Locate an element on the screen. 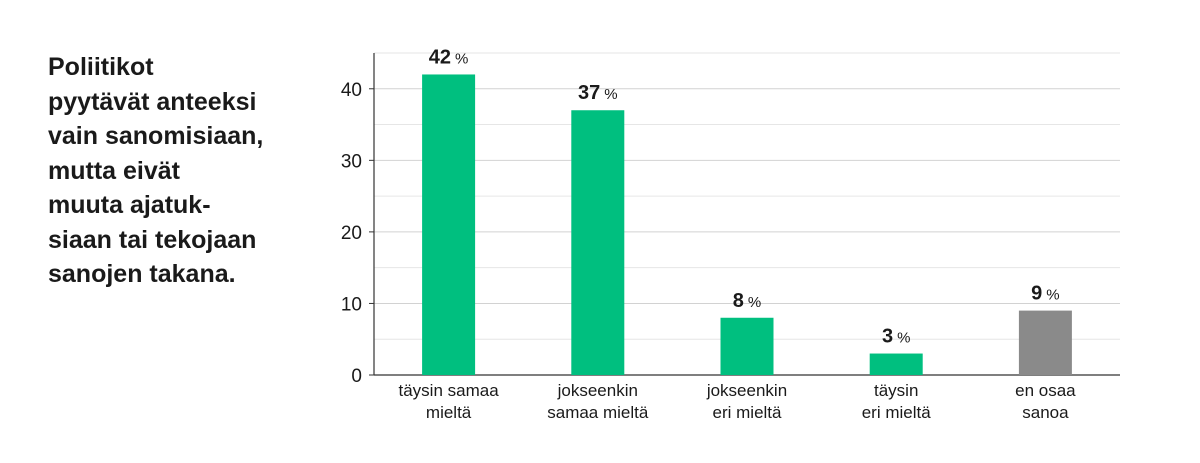  x-category-label: samaa mieltä is located at coordinates (598, 412).